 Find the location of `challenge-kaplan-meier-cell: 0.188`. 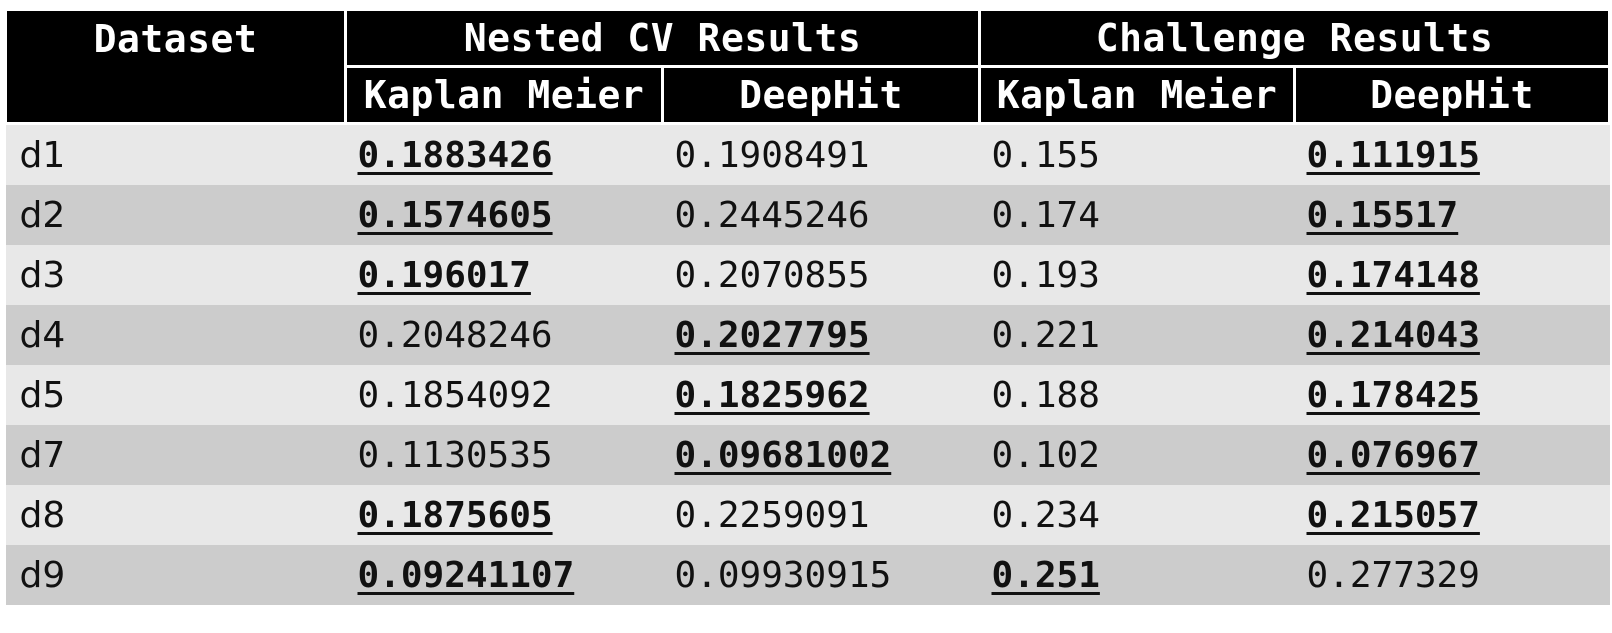

challenge-kaplan-meier-cell: 0.188 is located at coordinates (1137, 395).